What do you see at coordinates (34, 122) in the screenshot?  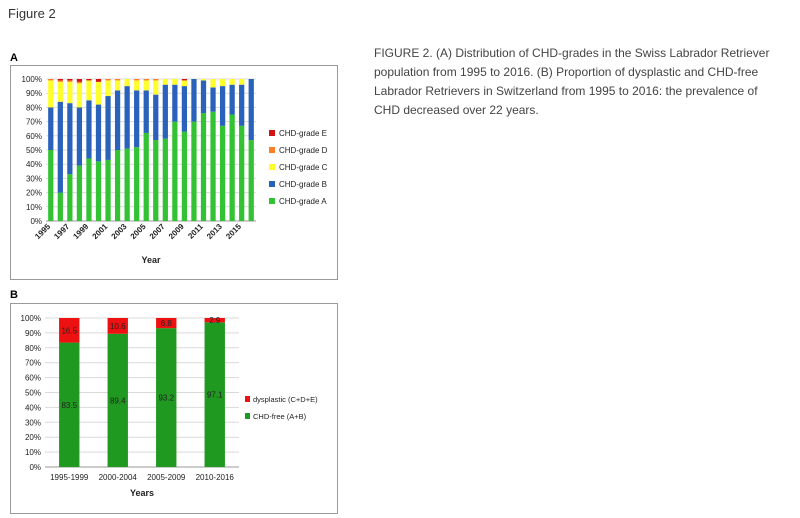 I see `y-tick-label: 70%` at bounding box center [34, 122].